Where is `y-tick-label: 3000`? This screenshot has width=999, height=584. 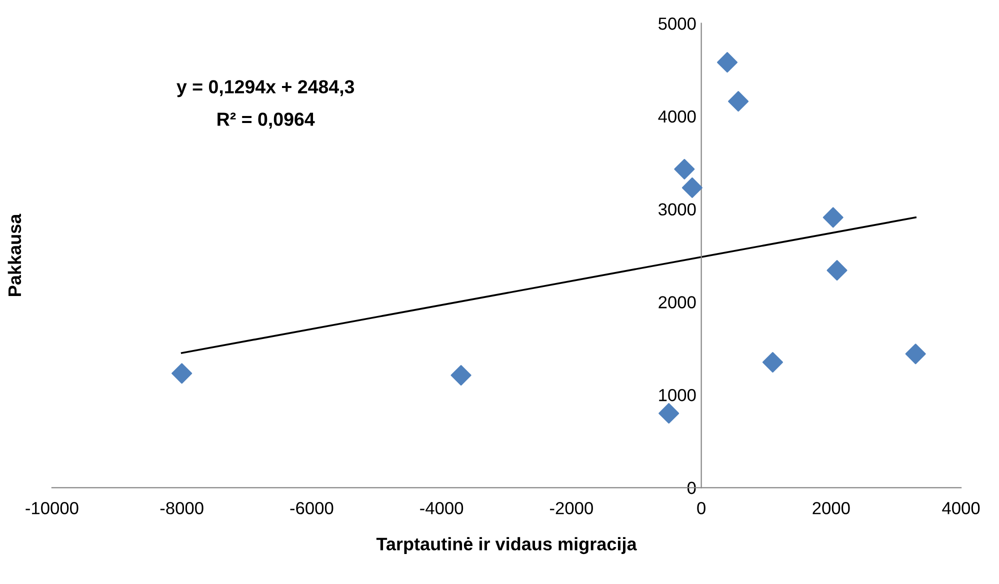
y-tick-label: 3000 is located at coordinates (677, 209).